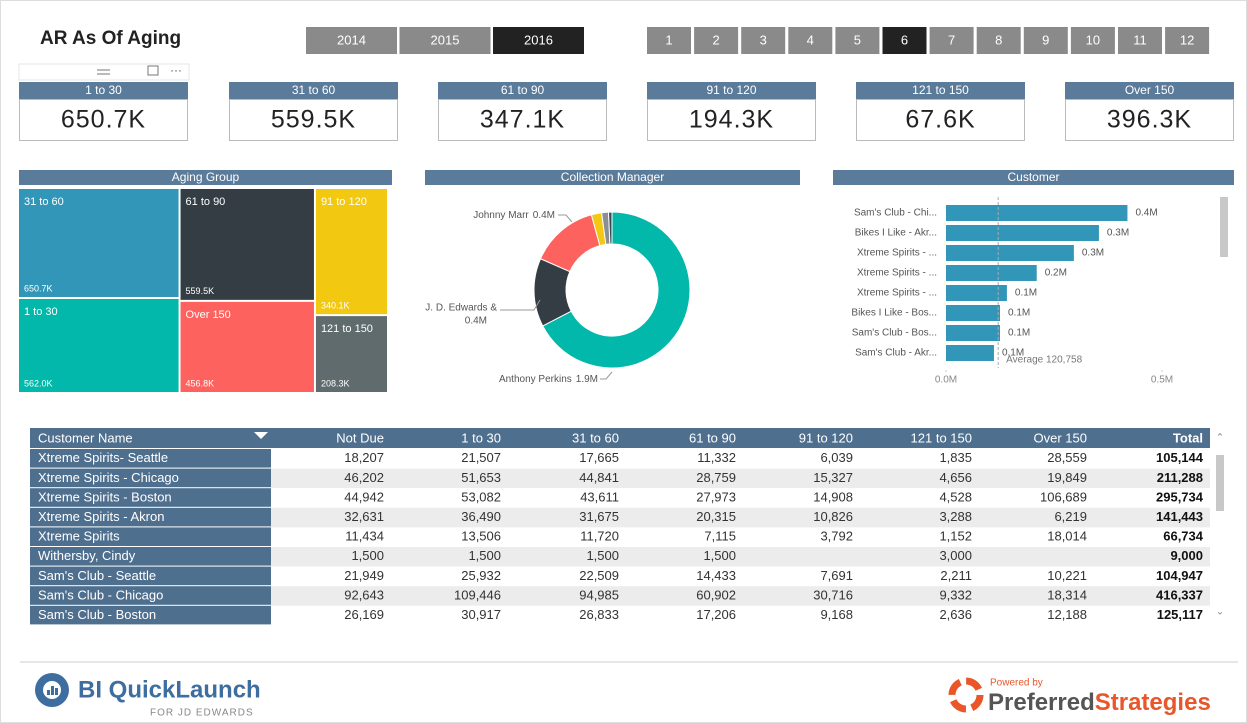 Image resolution: width=1247 pixels, height=723 pixels. I want to click on visual-title: Aging Group, so click(206, 177).